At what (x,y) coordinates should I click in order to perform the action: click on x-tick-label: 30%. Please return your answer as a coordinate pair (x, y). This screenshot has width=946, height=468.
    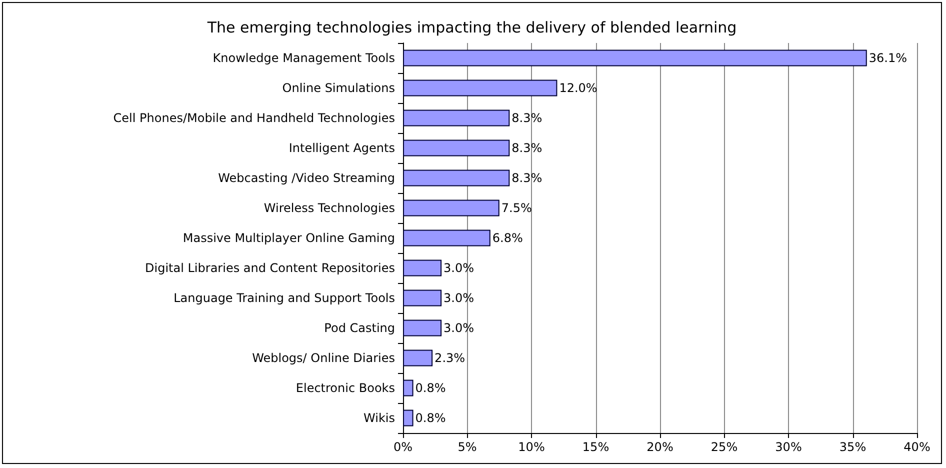
    Looking at the image, I should click on (788, 447).